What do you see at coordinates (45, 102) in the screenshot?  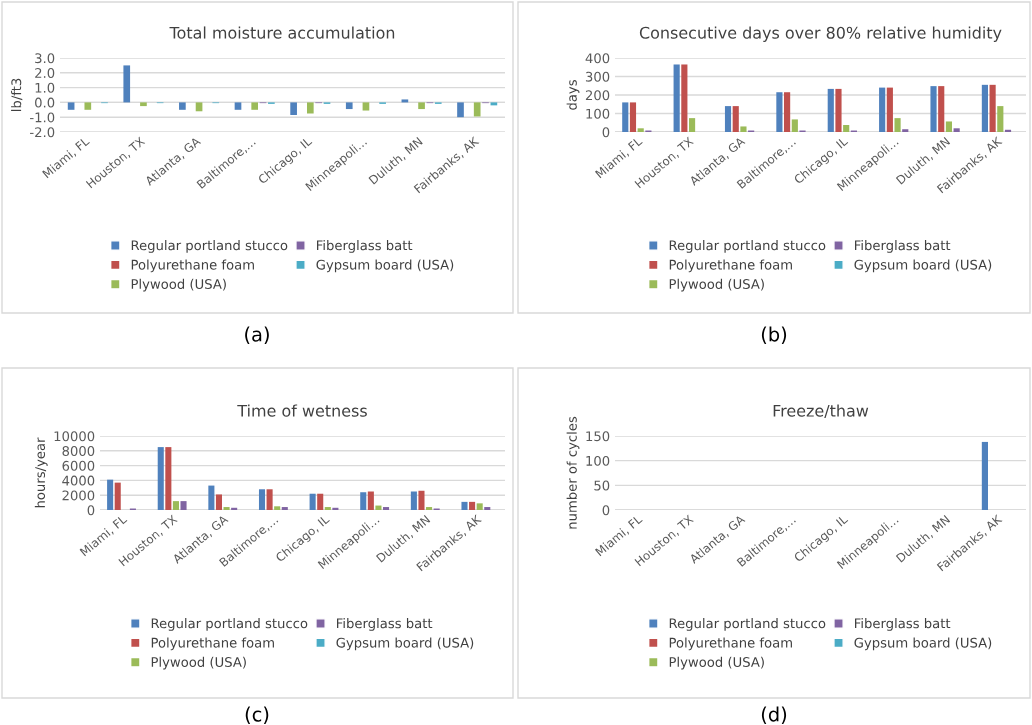 I see `y-tick-label: 0.0` at bounding box center [45, 102].